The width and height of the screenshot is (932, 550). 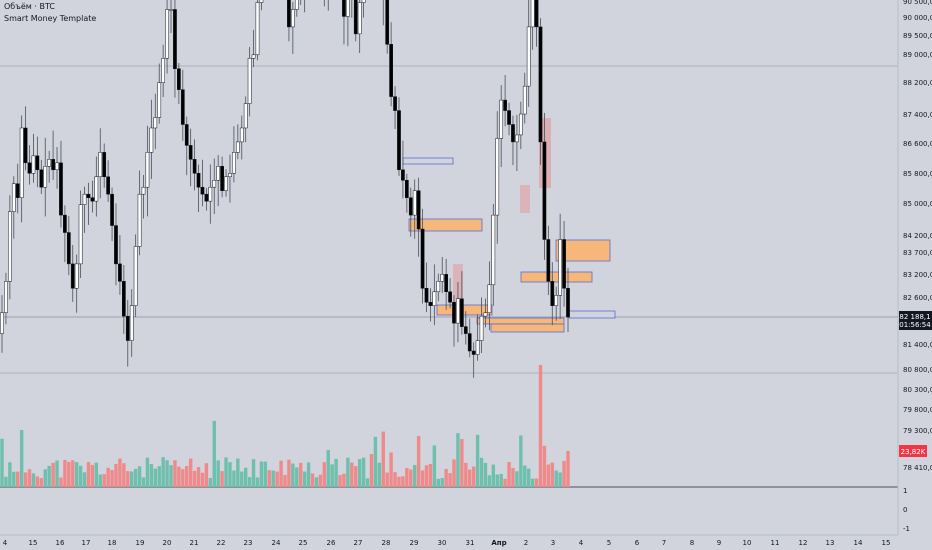 What do you see at coordinates (609, 543) in the screenshot?
I see `time-tick-label: 5` at bounding box center [609, 543].